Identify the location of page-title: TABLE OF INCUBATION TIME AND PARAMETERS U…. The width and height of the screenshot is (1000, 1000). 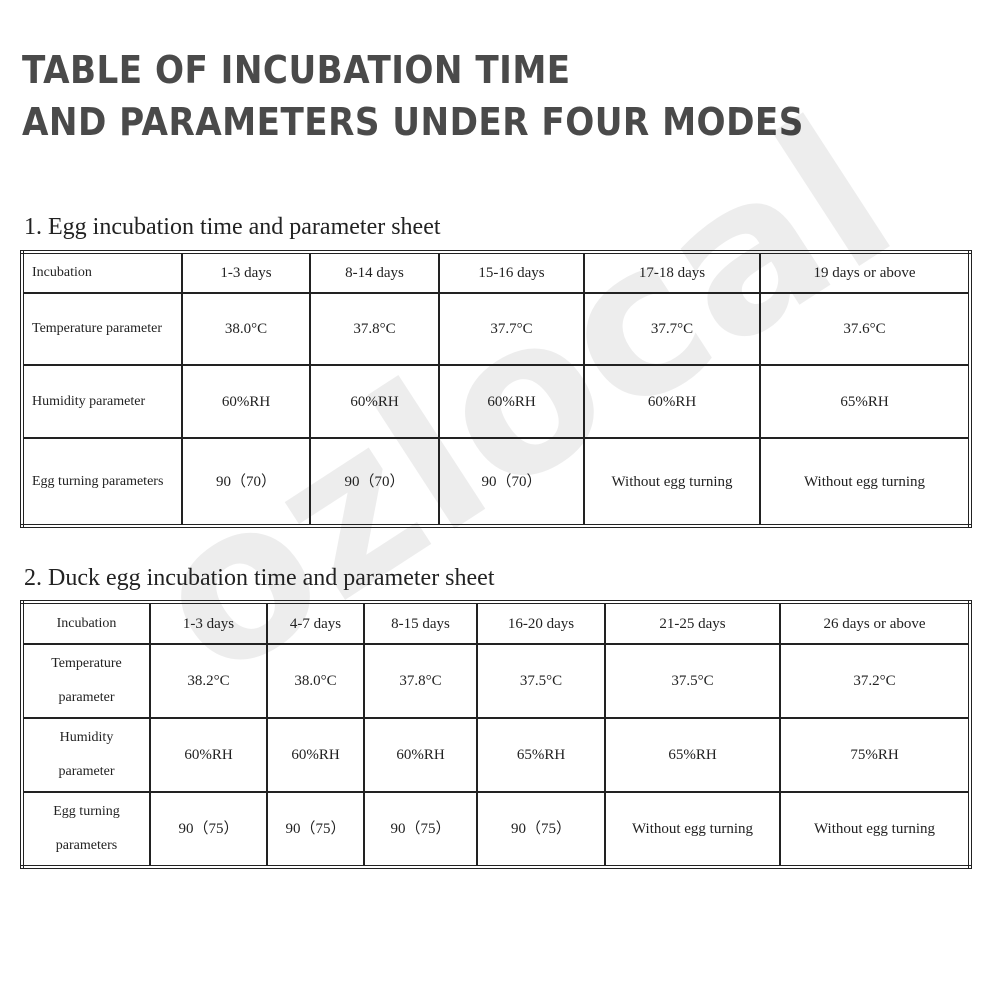
(456, 96).